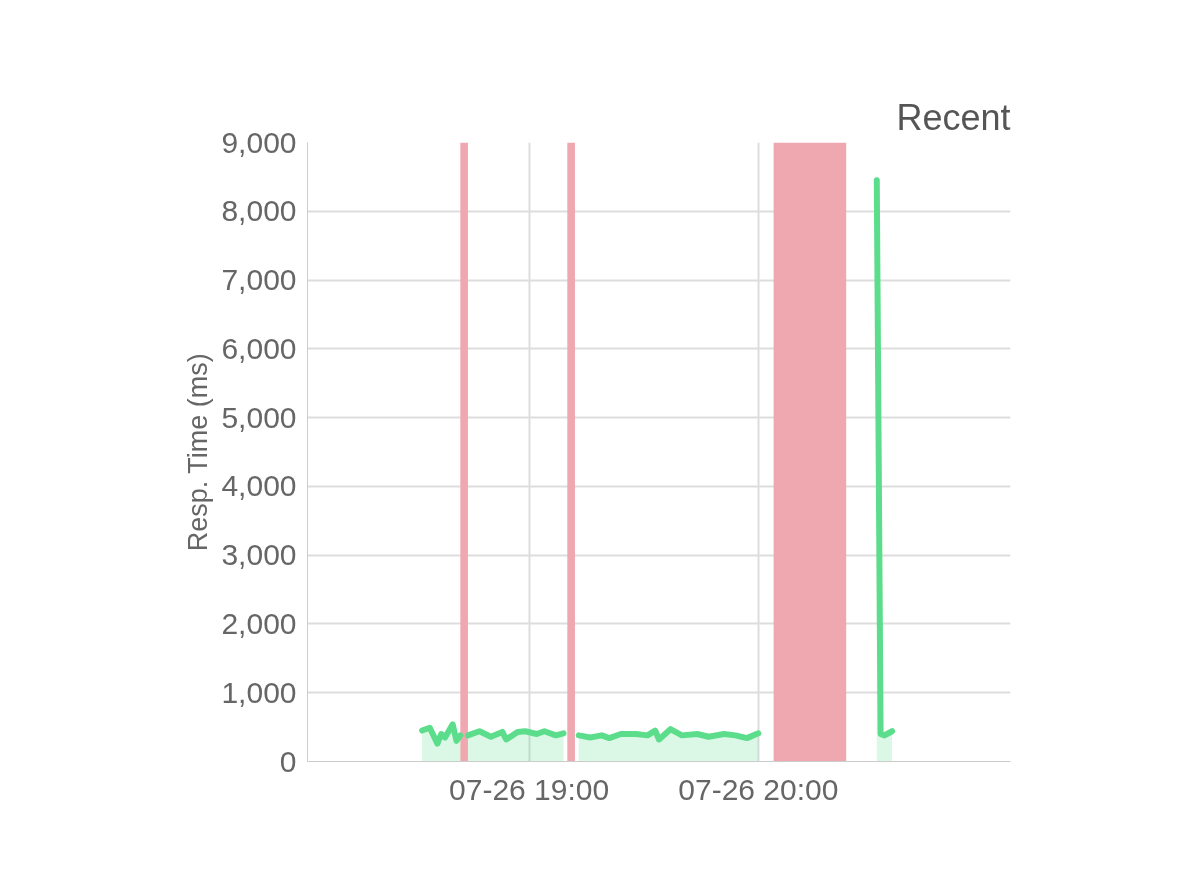  Describe the element at coordinates (259, 555) in the screenshot. I see `y-tick-label: 3,000` at that location.